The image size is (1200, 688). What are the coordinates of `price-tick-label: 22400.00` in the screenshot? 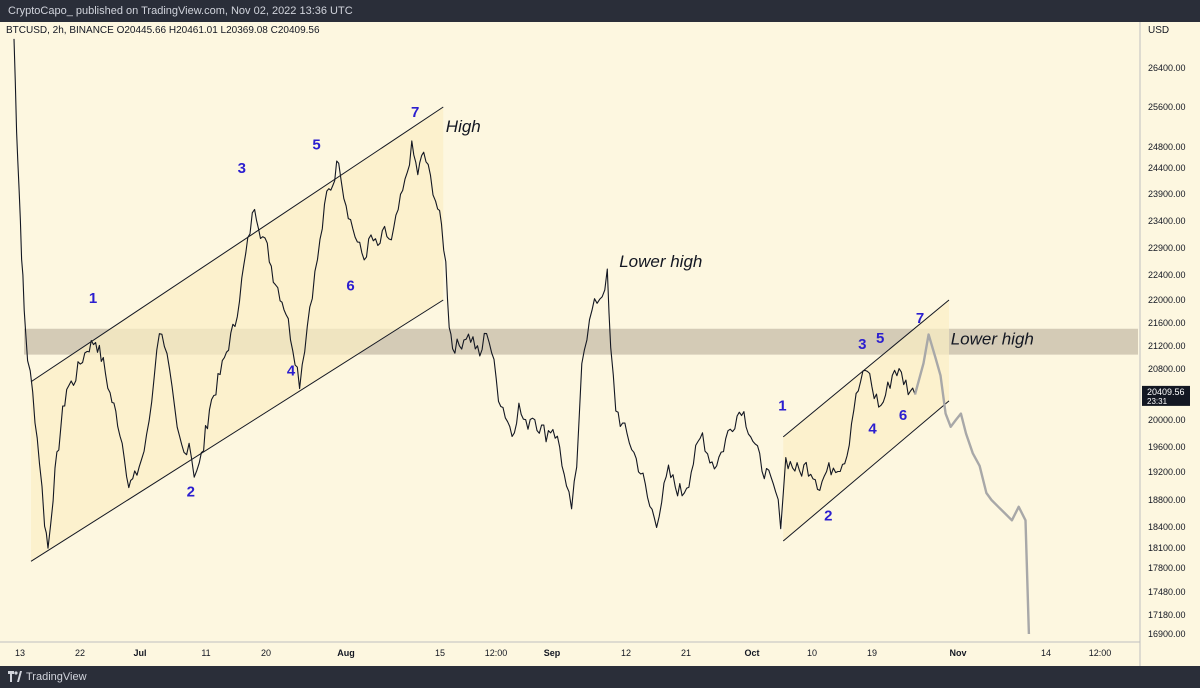 It's located at (1167, 275).